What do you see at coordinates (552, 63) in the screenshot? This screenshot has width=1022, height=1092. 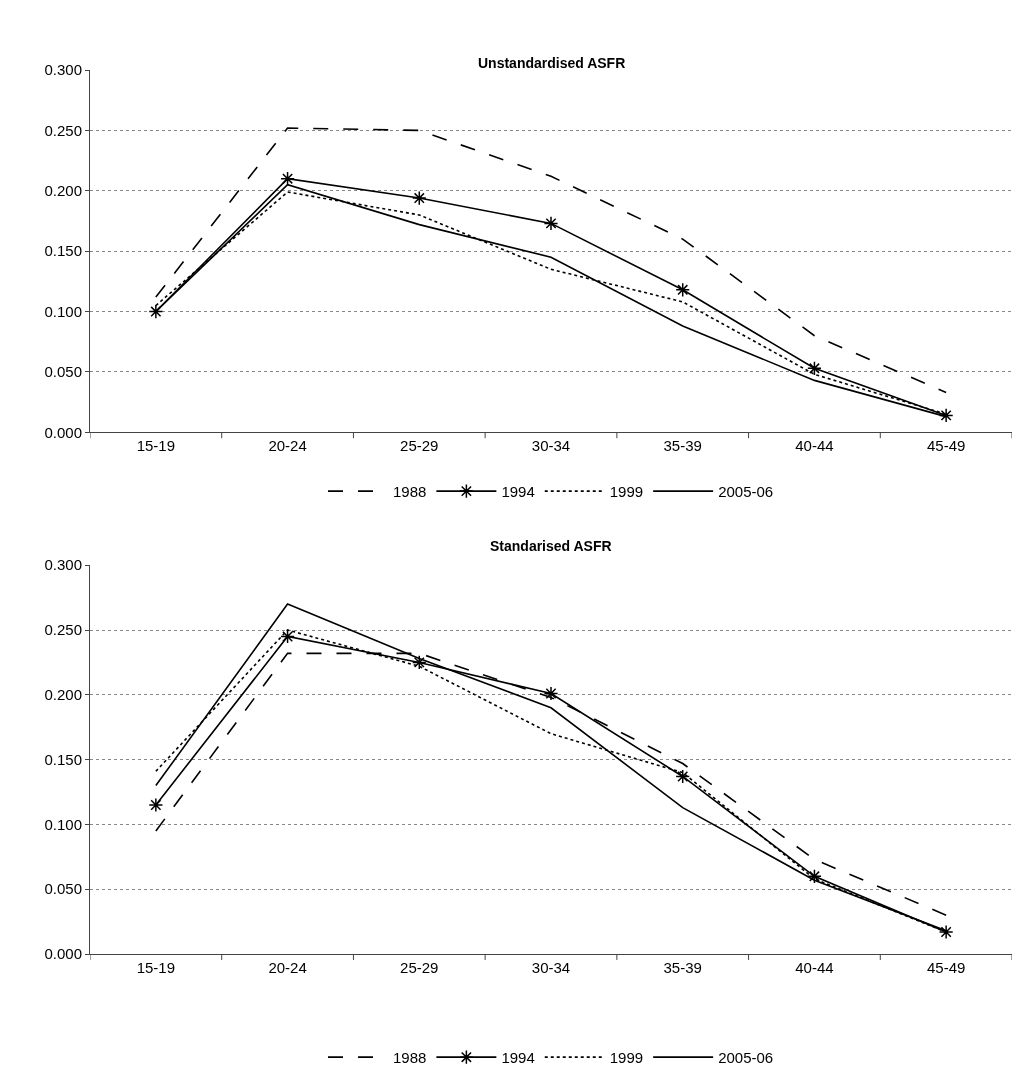 I see `chart-title: Unstandardised ASFR` at bounding box center [552, 63].